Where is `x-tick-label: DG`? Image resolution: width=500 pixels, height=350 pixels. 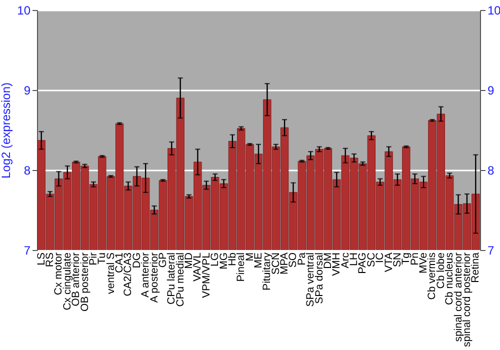 x-tick-label: DG is located at coordinates (136, 260).